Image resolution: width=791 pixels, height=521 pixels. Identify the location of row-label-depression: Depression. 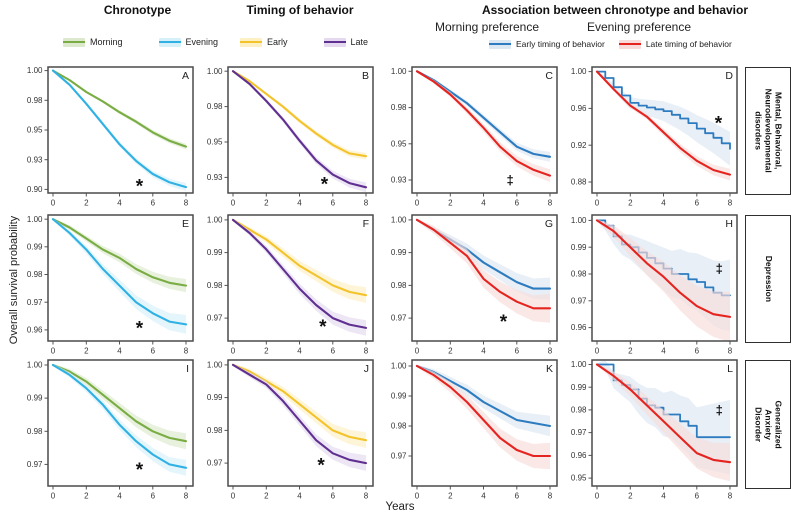
(768, 279).